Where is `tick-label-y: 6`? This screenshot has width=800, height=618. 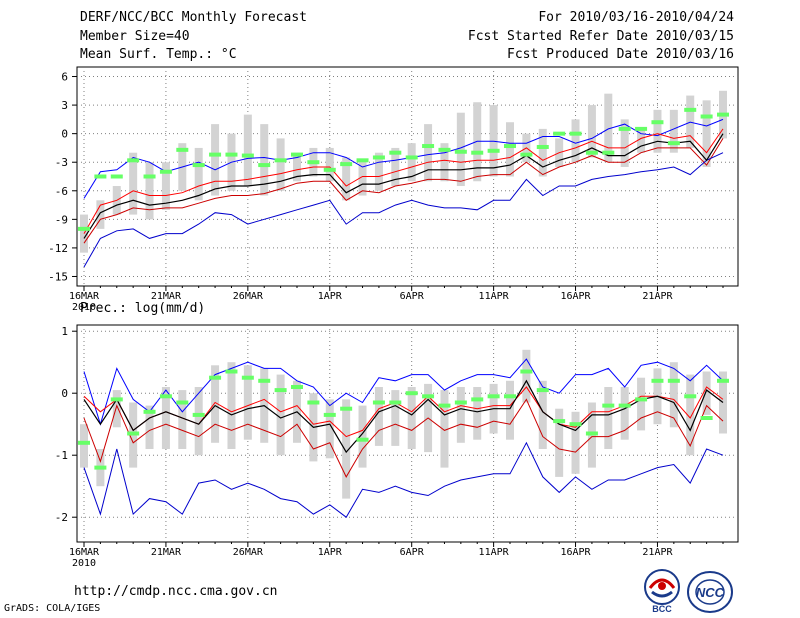
tick-label-y: 6 is located at coordinates (64, 77).